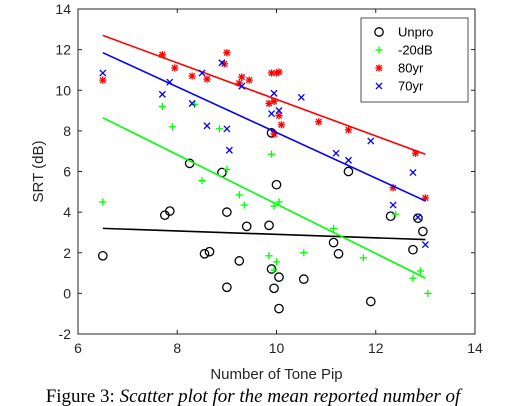 This screenshot has height=406, width=506. I want to click on x-tick-label: 12, so click(376, 348).